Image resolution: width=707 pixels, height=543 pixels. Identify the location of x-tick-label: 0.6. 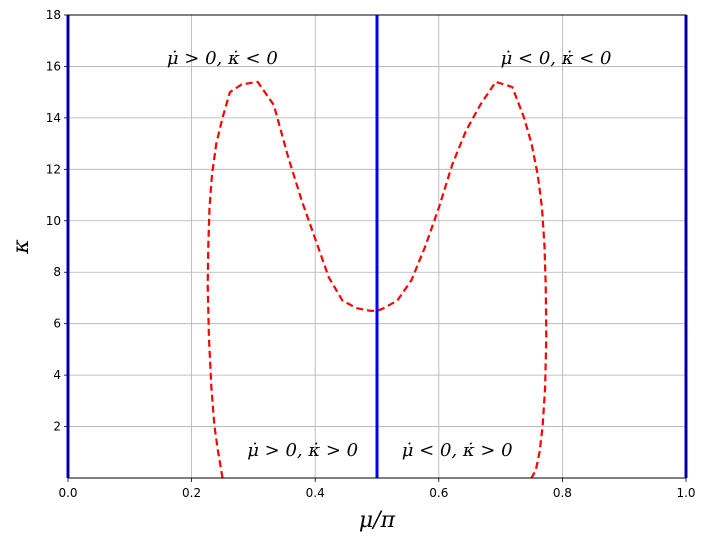
(438, 493).